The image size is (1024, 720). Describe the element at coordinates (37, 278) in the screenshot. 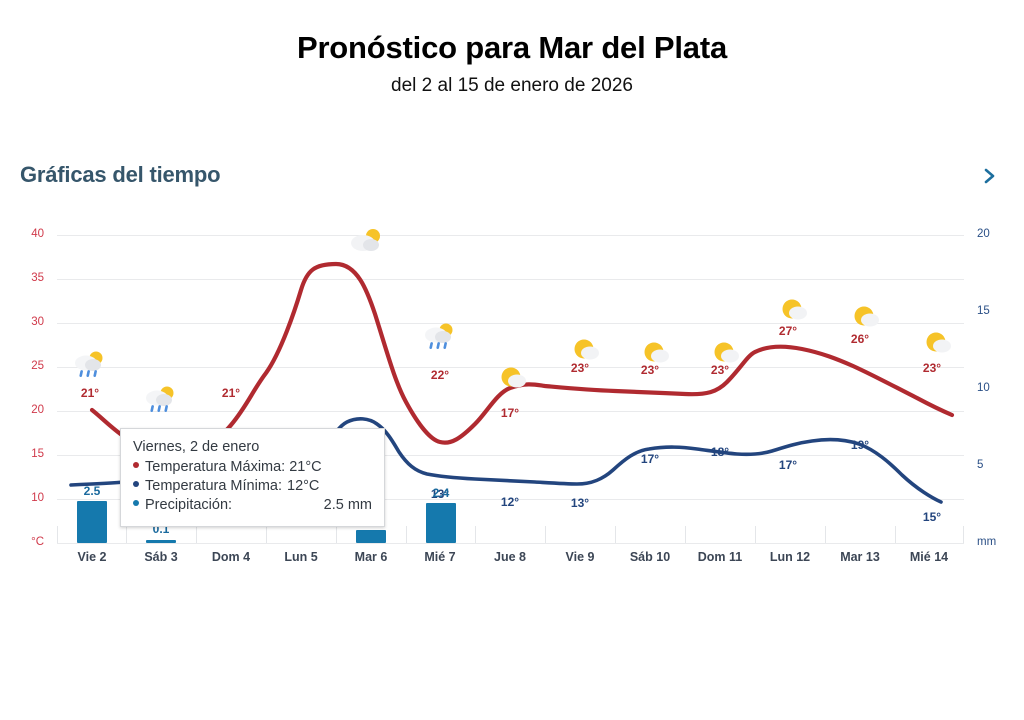

I see `y-axis-tick: 35` at that location.